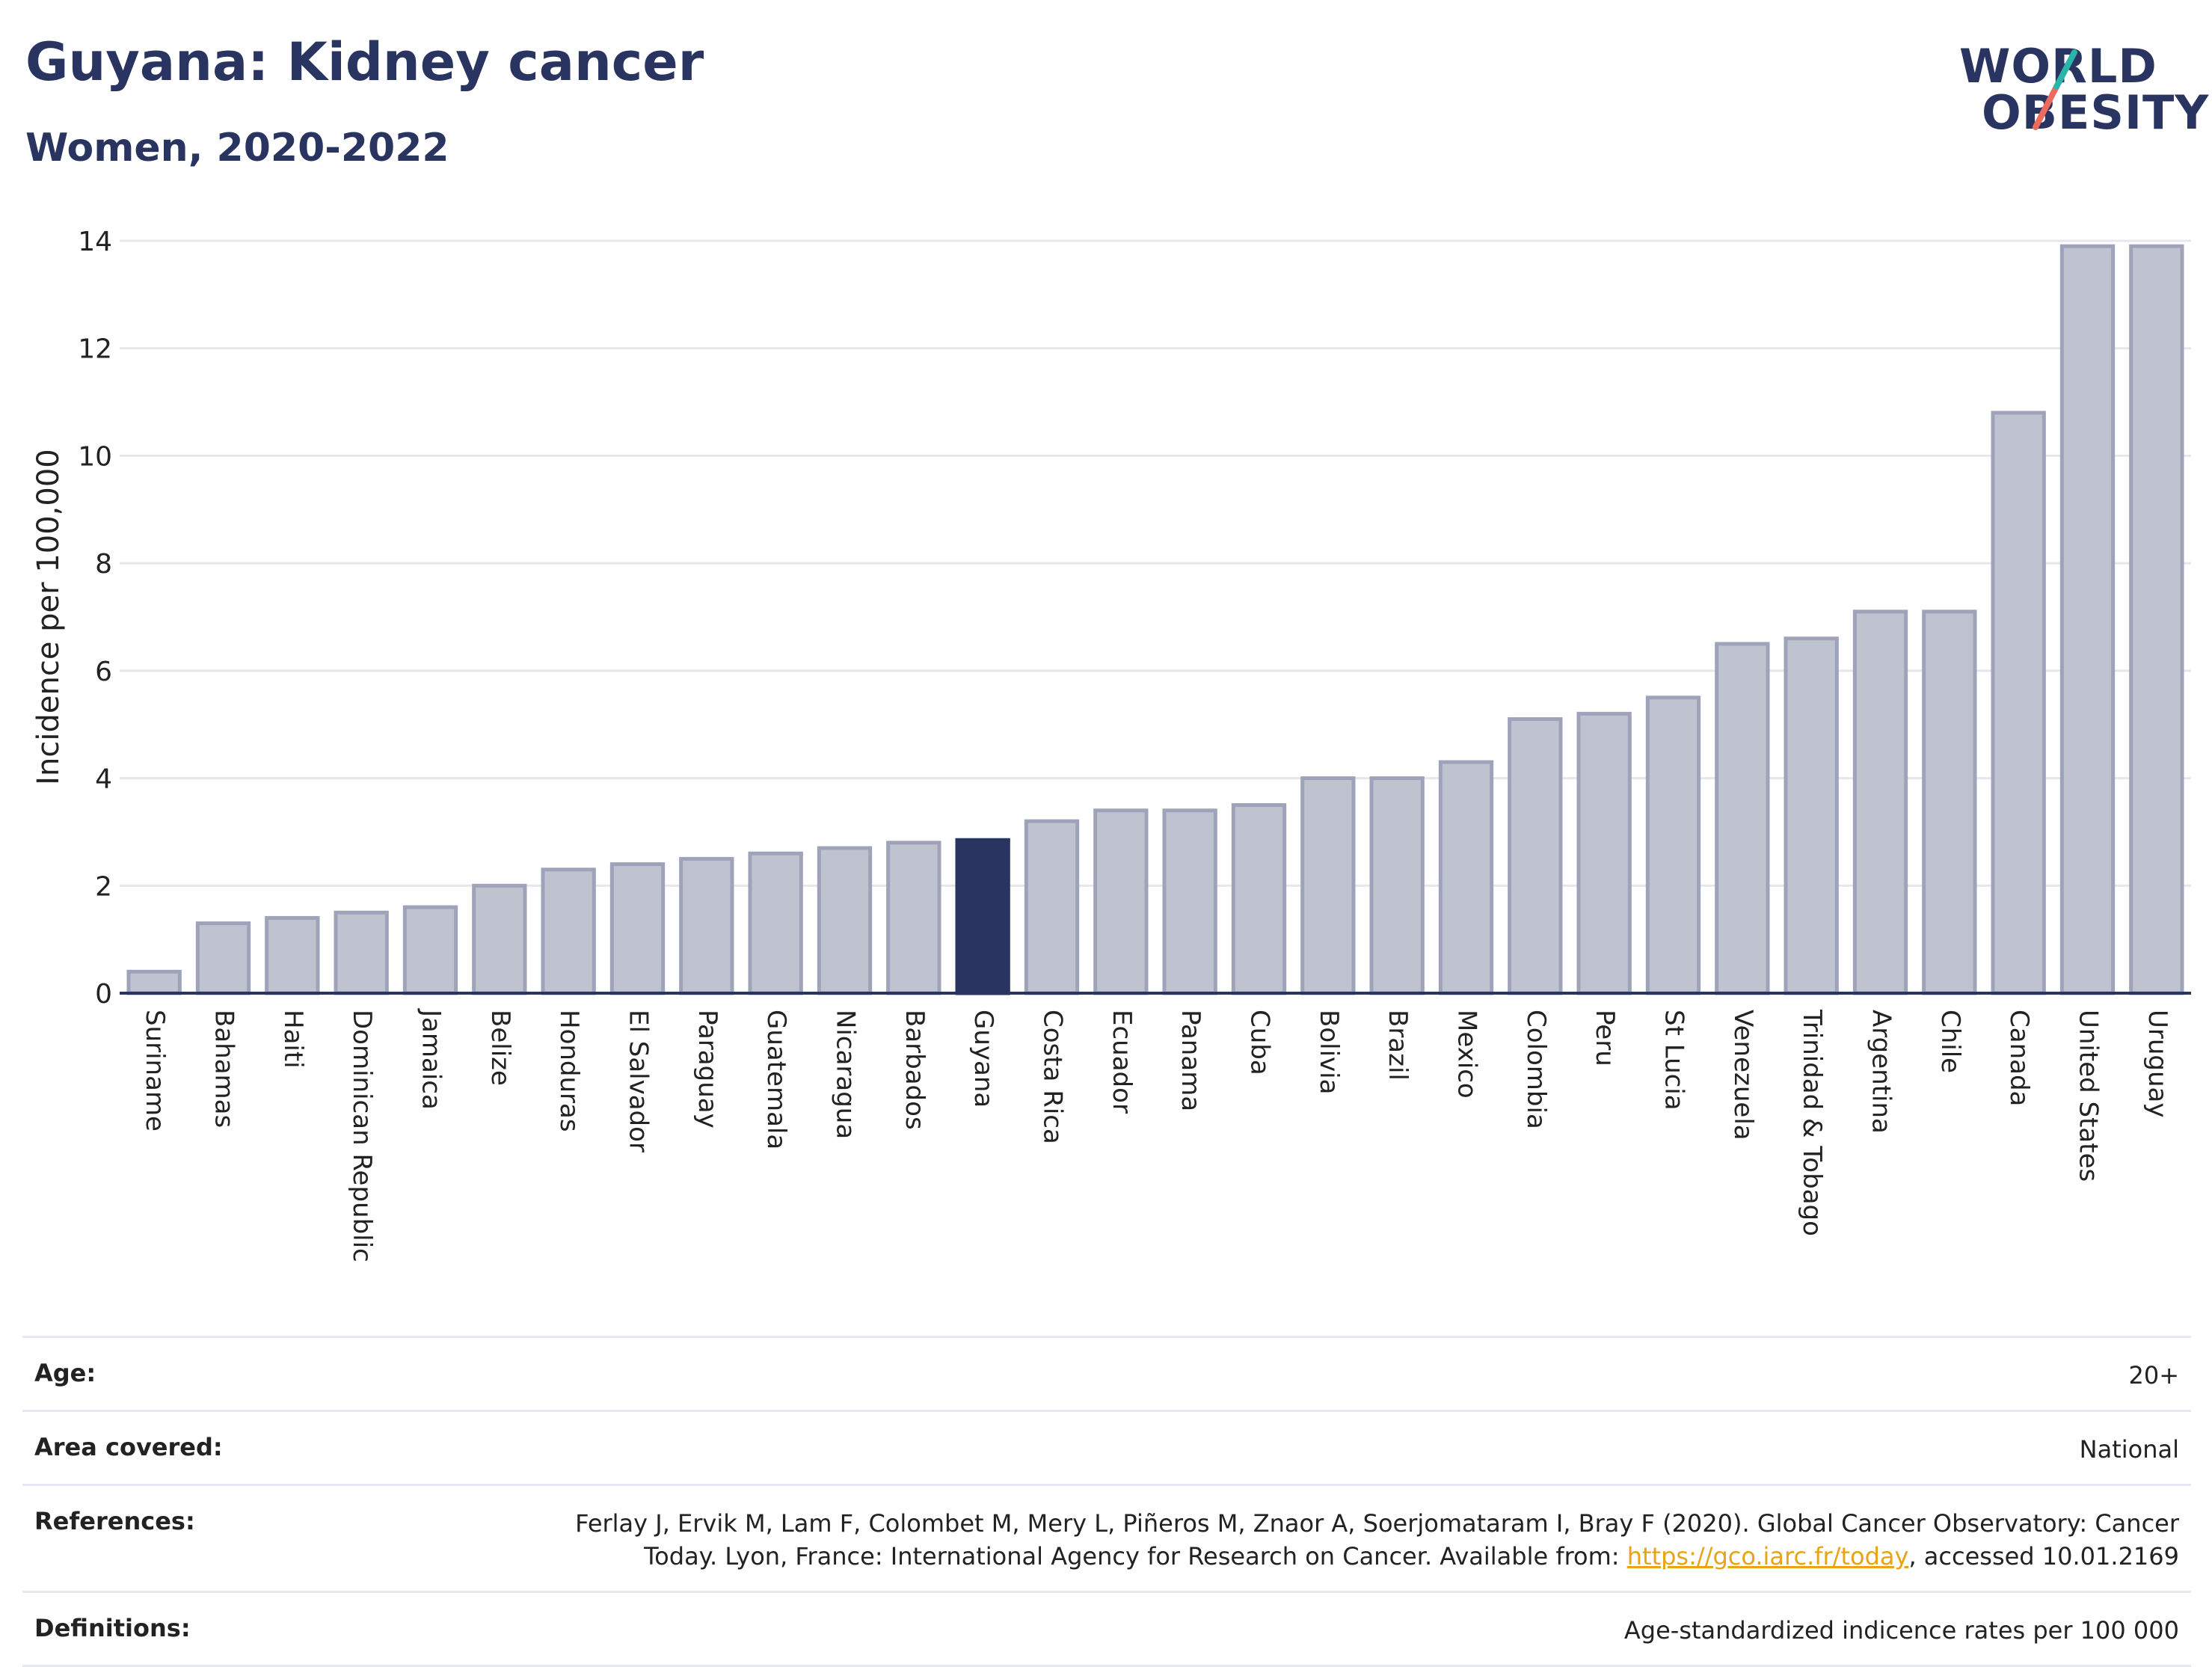 The width and height of the screenshot is (2212, 1667). Describe the element at coordinates (128, 1447) in the screenshot. I see `area-label: Area covered:` at that location.